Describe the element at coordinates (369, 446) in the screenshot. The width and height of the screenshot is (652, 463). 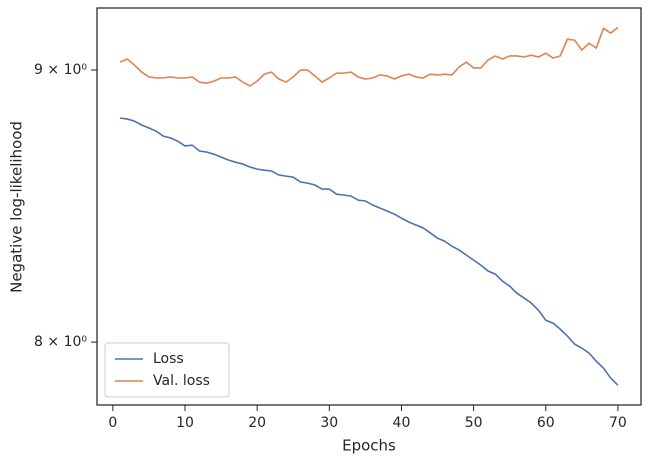
I see `x-axis-label: Epochs` at that location.